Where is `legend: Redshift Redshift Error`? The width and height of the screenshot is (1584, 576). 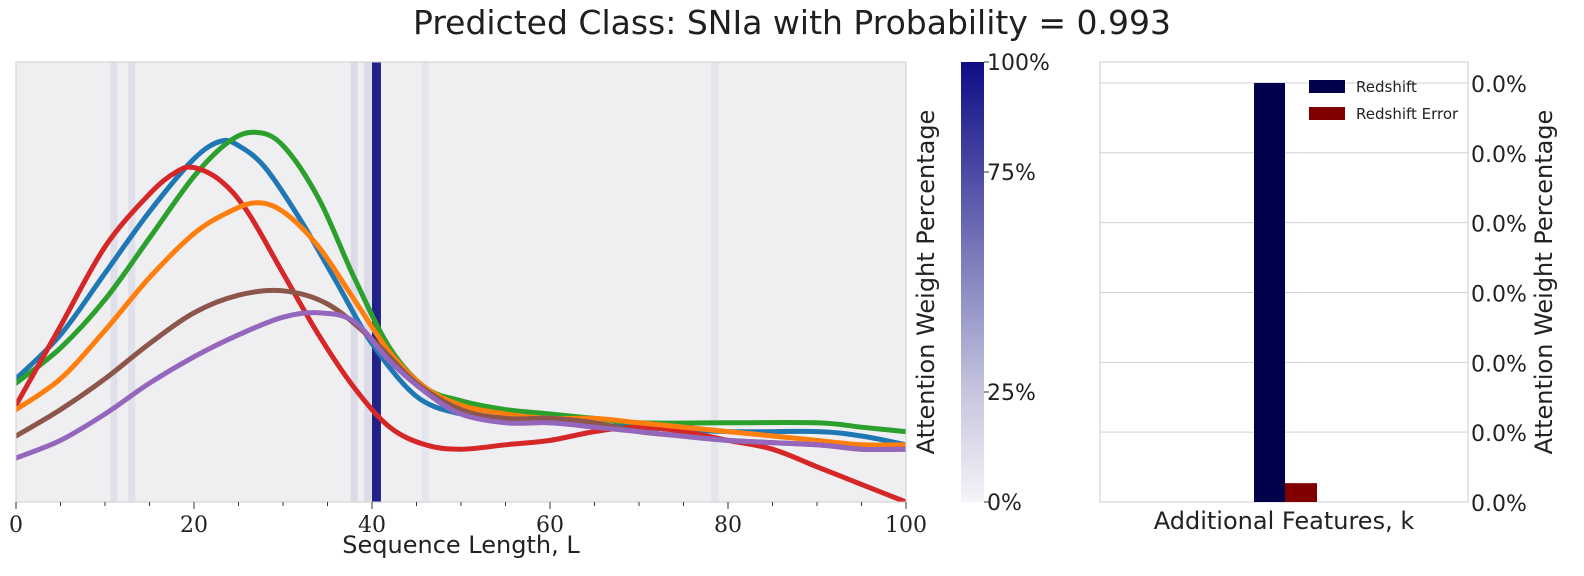 legend: Redshift Redshift Error is located at coordinates (1384, 100).